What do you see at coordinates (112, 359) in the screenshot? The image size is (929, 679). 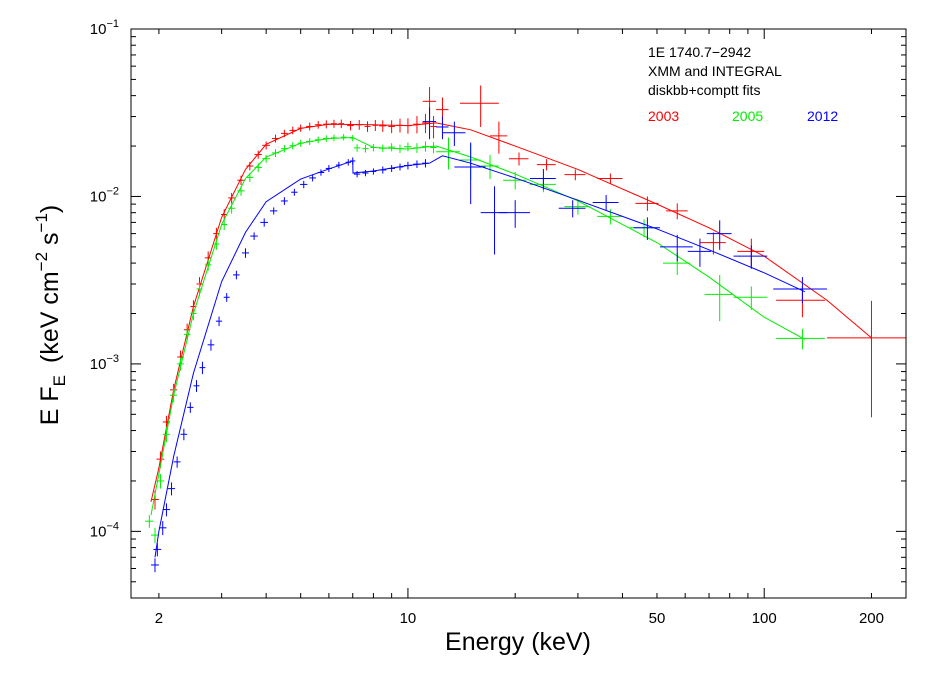 I see `y-tick-exponent: −3` at bounding box center [112, 359].